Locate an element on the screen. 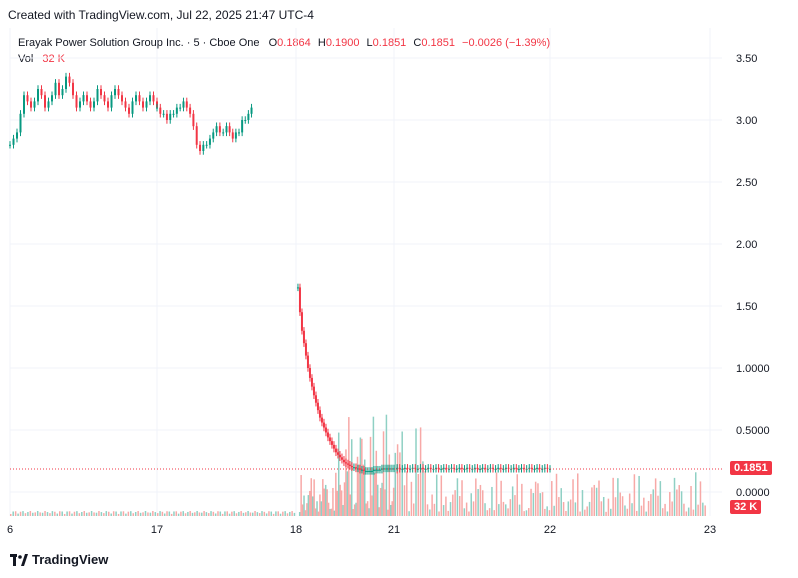  x-tick-label: 6 is located at coordinates (10, 530).